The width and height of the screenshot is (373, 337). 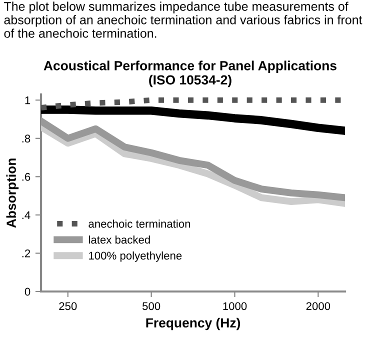 What do you see at coordinates (235, 306) in the screenshot?
I see `x-tick-label: 1000` at bounding box center [235, 306].